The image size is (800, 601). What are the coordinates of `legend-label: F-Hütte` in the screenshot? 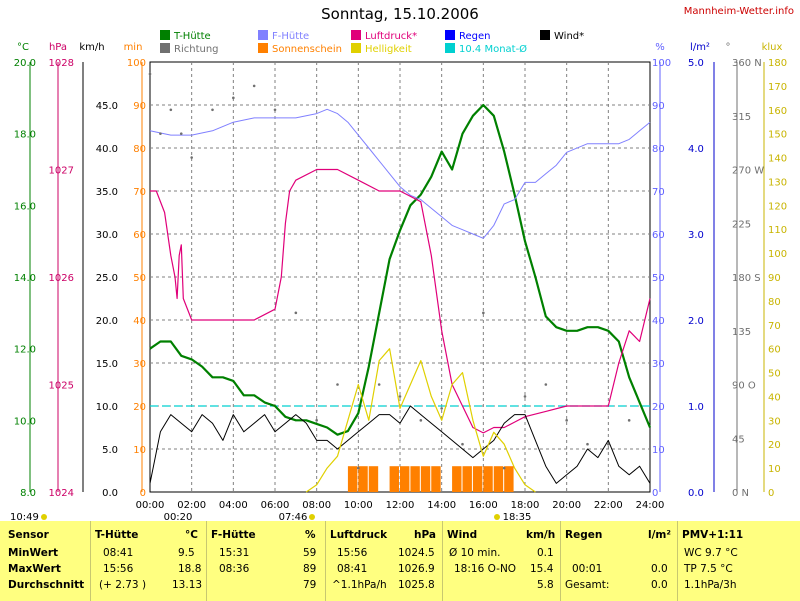 It's located at (290, 36).